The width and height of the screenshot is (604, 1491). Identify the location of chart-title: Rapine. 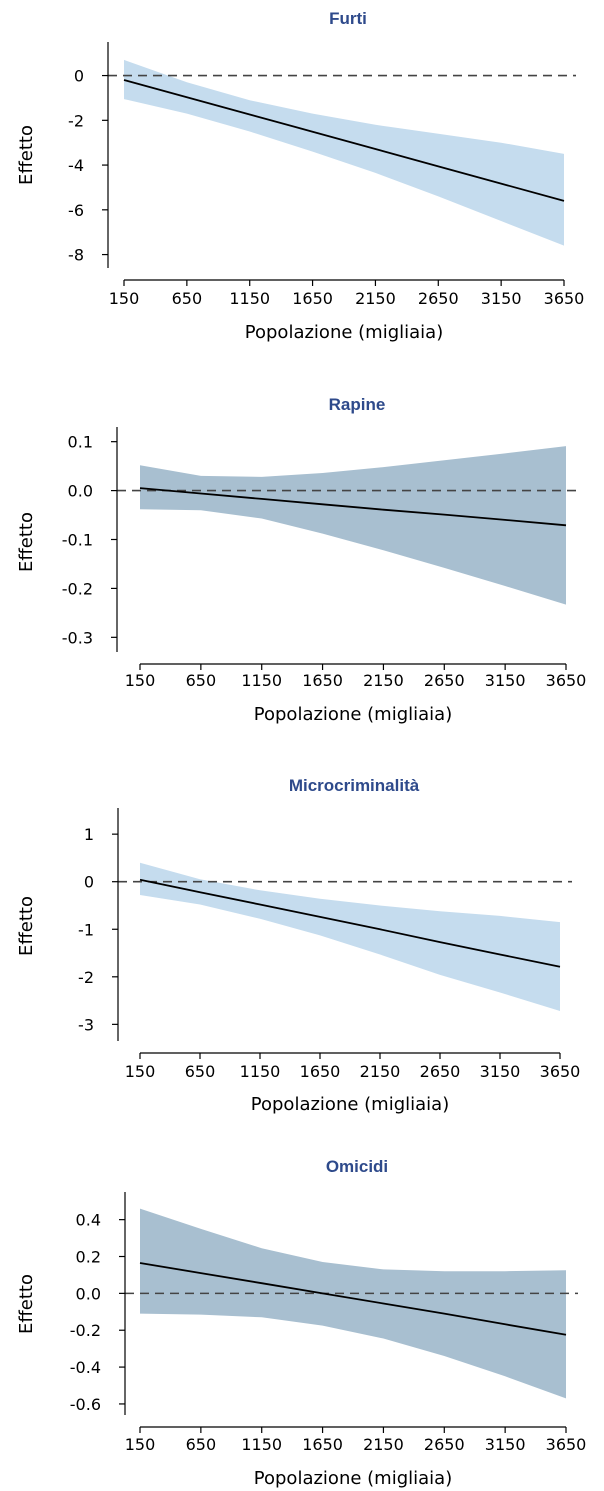
(357, 404).